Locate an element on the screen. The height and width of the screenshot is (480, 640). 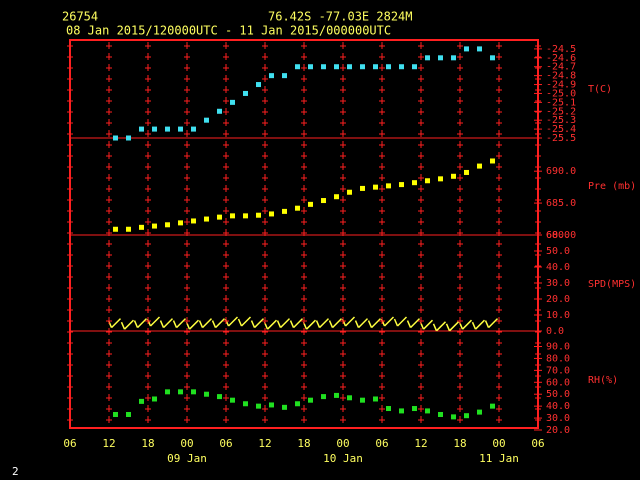
y-tick-label: 50.0 is located at coordinates (558, 251).